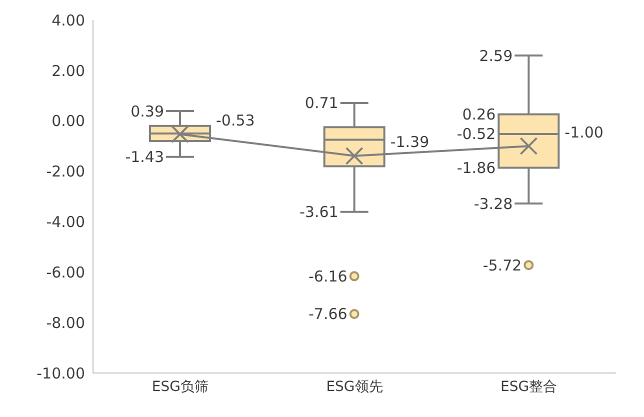 This screenshot has height=417, width=644. What do you see at coordinates (68, 20) in the screenshot?
I see `y-tick-label: 4.00` at bounding box center [68, 20].